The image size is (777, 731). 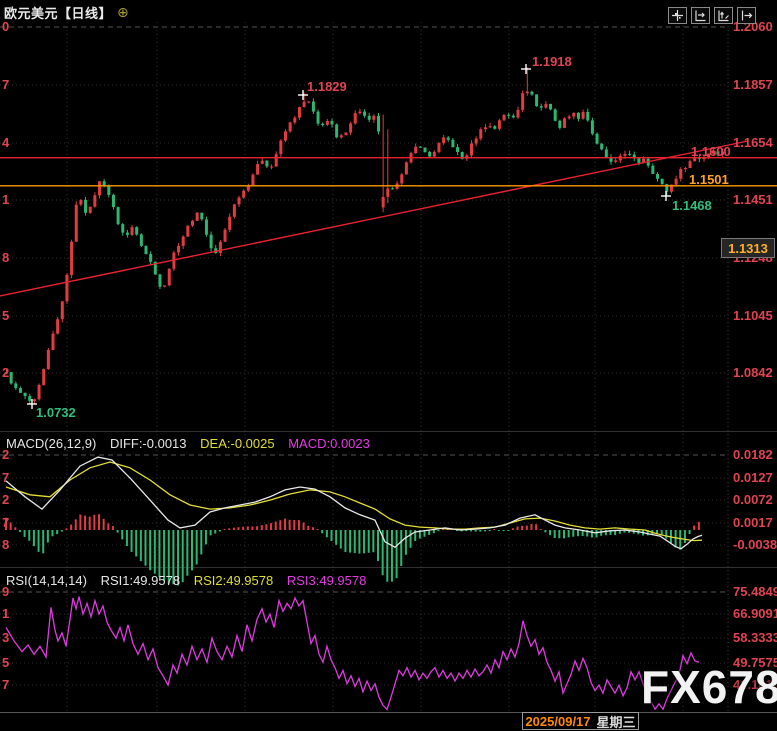 I want to click on fit-x-scale-button, so click(x=700, y=15).